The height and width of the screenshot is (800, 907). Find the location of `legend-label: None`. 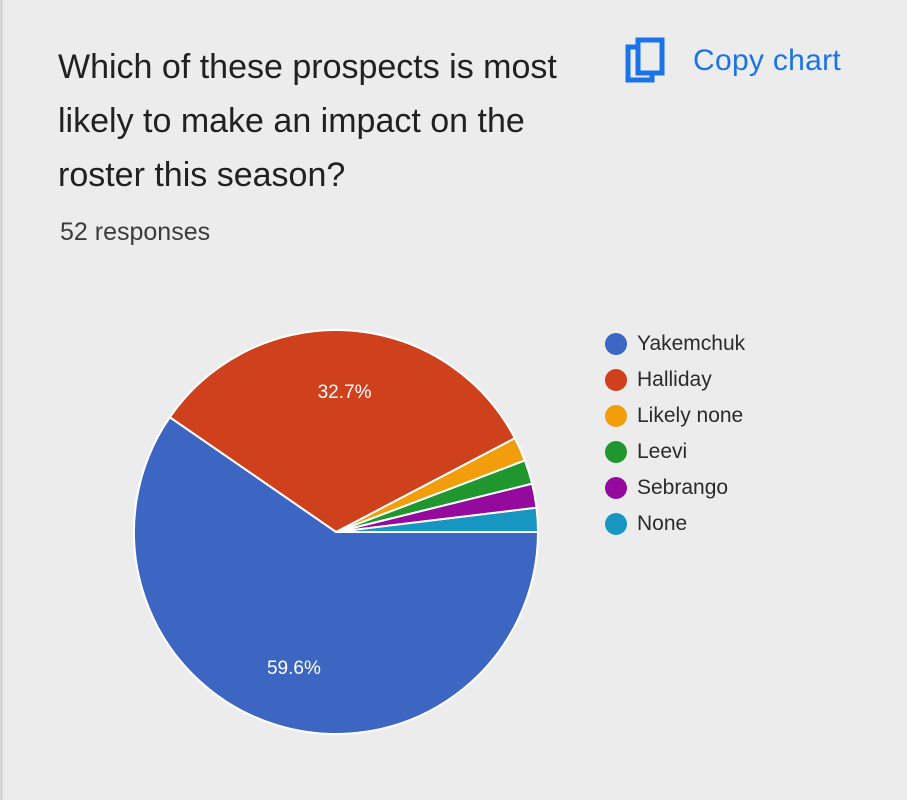

legend-label: None is located at coordinates (662, 523).